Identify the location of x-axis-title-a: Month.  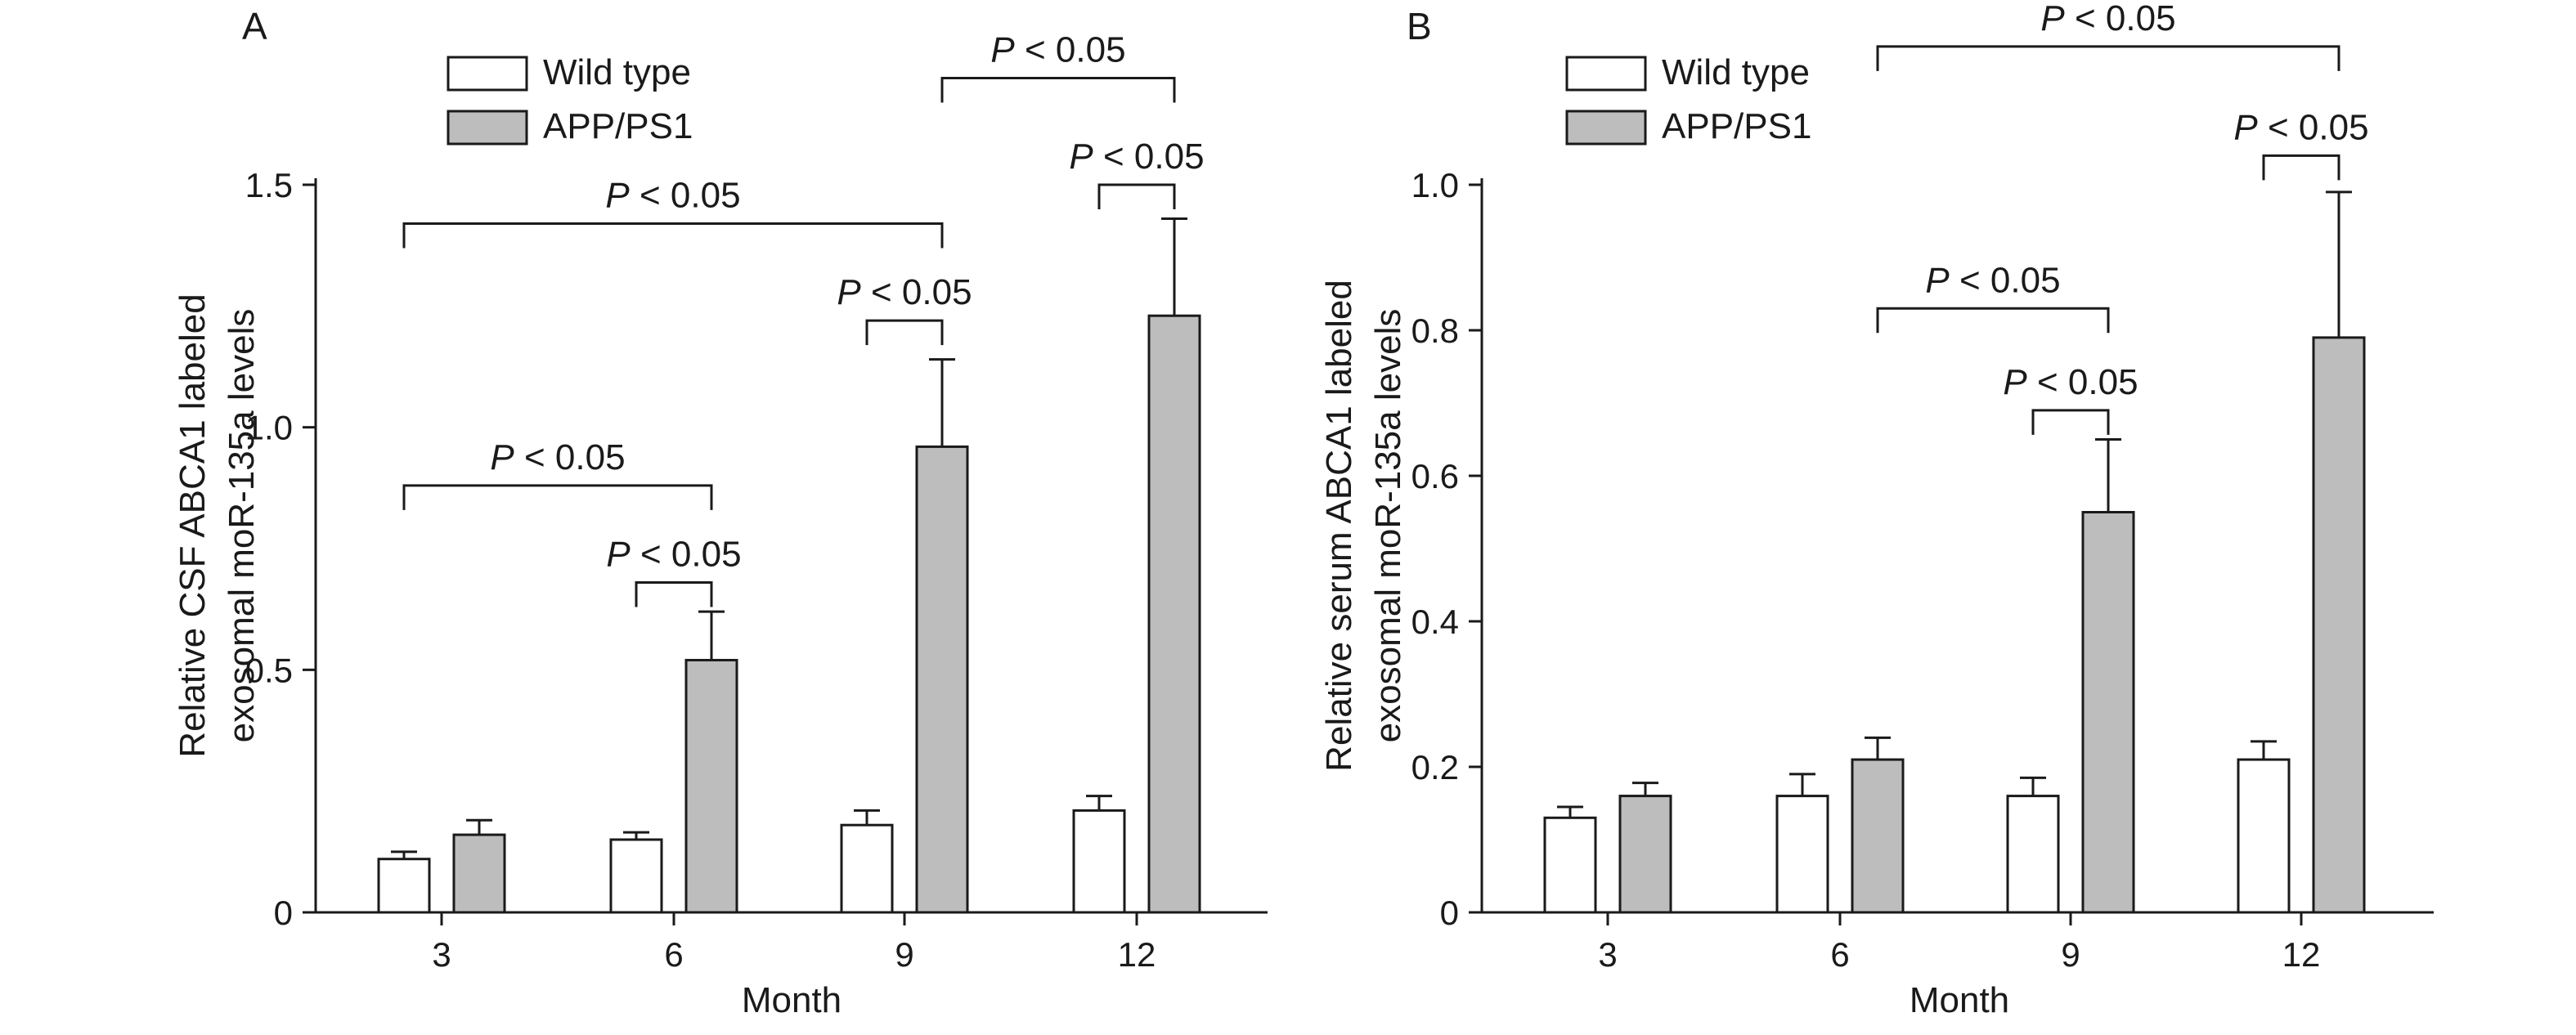
(792, 1000).